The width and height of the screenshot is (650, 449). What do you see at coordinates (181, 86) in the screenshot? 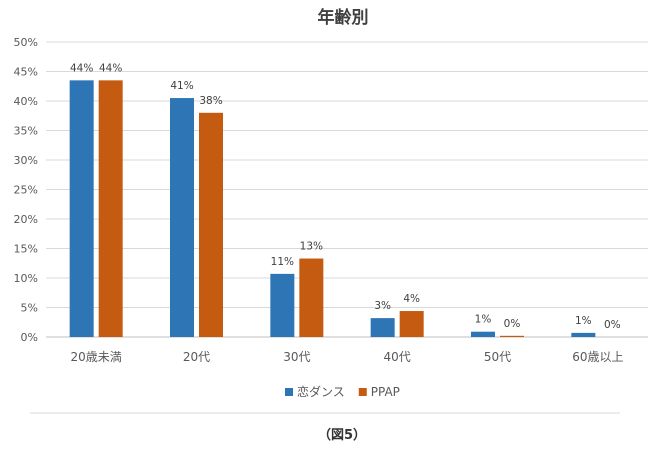
I see `data-label: 41%` at bounding box center [181, 86].